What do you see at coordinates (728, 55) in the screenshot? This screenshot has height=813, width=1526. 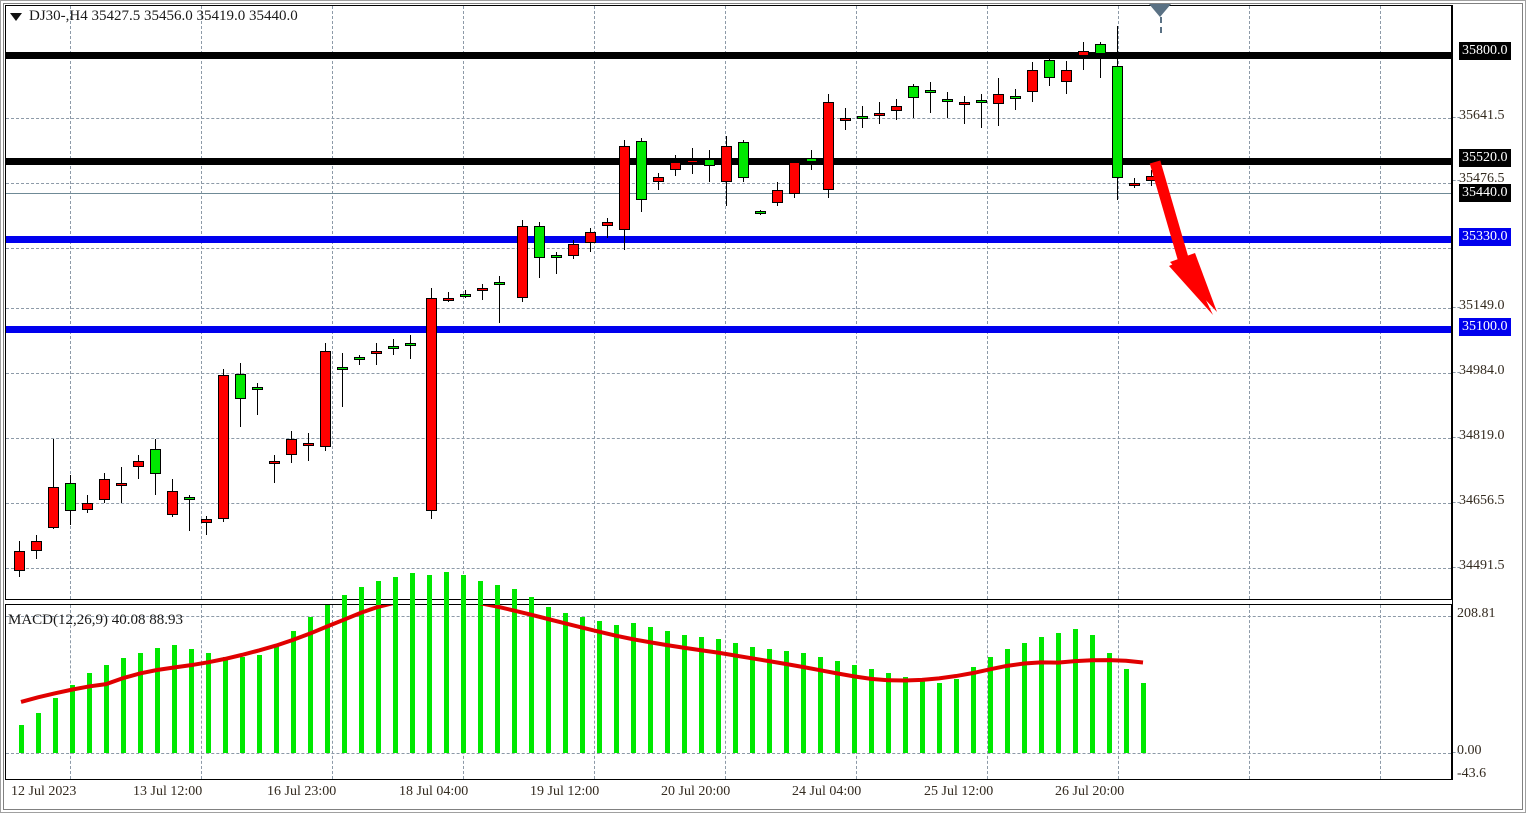 I see `level-line-resistance` at bounding box center [728, 55].